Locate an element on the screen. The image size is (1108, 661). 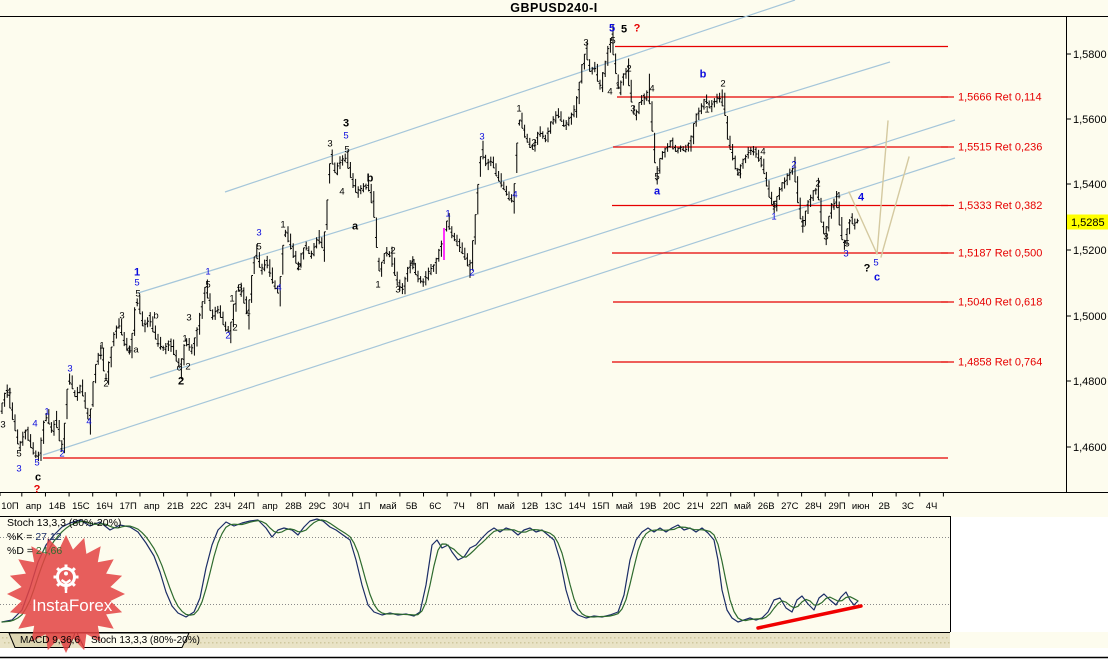
forecast-line is located at coordinates (868, 187).